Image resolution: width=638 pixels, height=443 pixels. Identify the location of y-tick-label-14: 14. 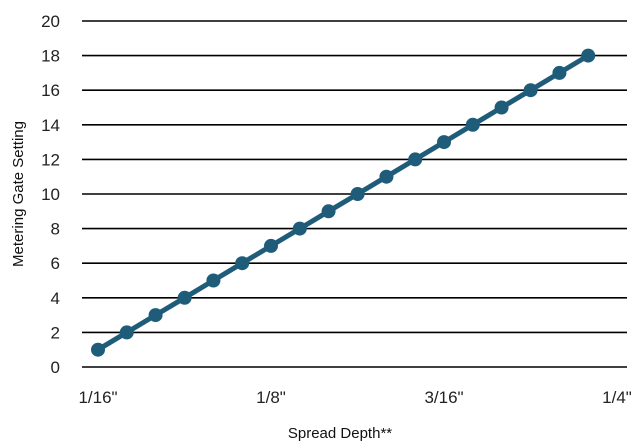
(50, 125).